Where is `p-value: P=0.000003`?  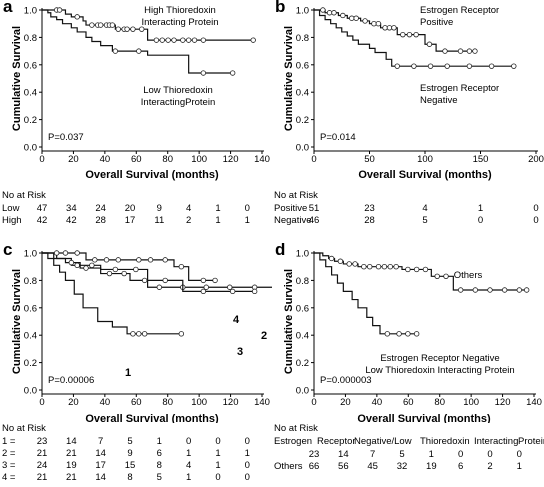 p-value: P=0.000003 is located at coordinates (346, 380).